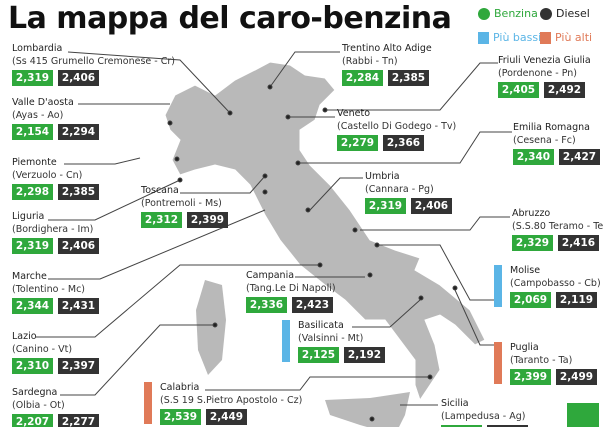  I want to click on region-toscana: Toscana (Pontremoli - Ms) 2,312 2,399, so click(184, 206).